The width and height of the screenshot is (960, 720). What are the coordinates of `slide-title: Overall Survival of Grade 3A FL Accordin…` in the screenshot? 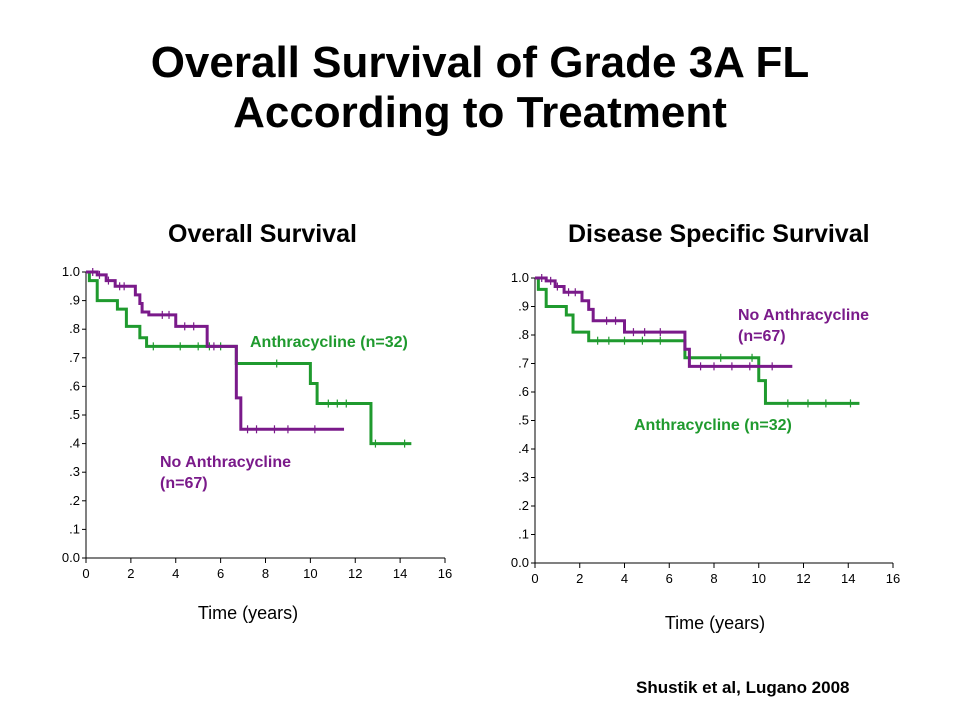 It's located at (480, 88).